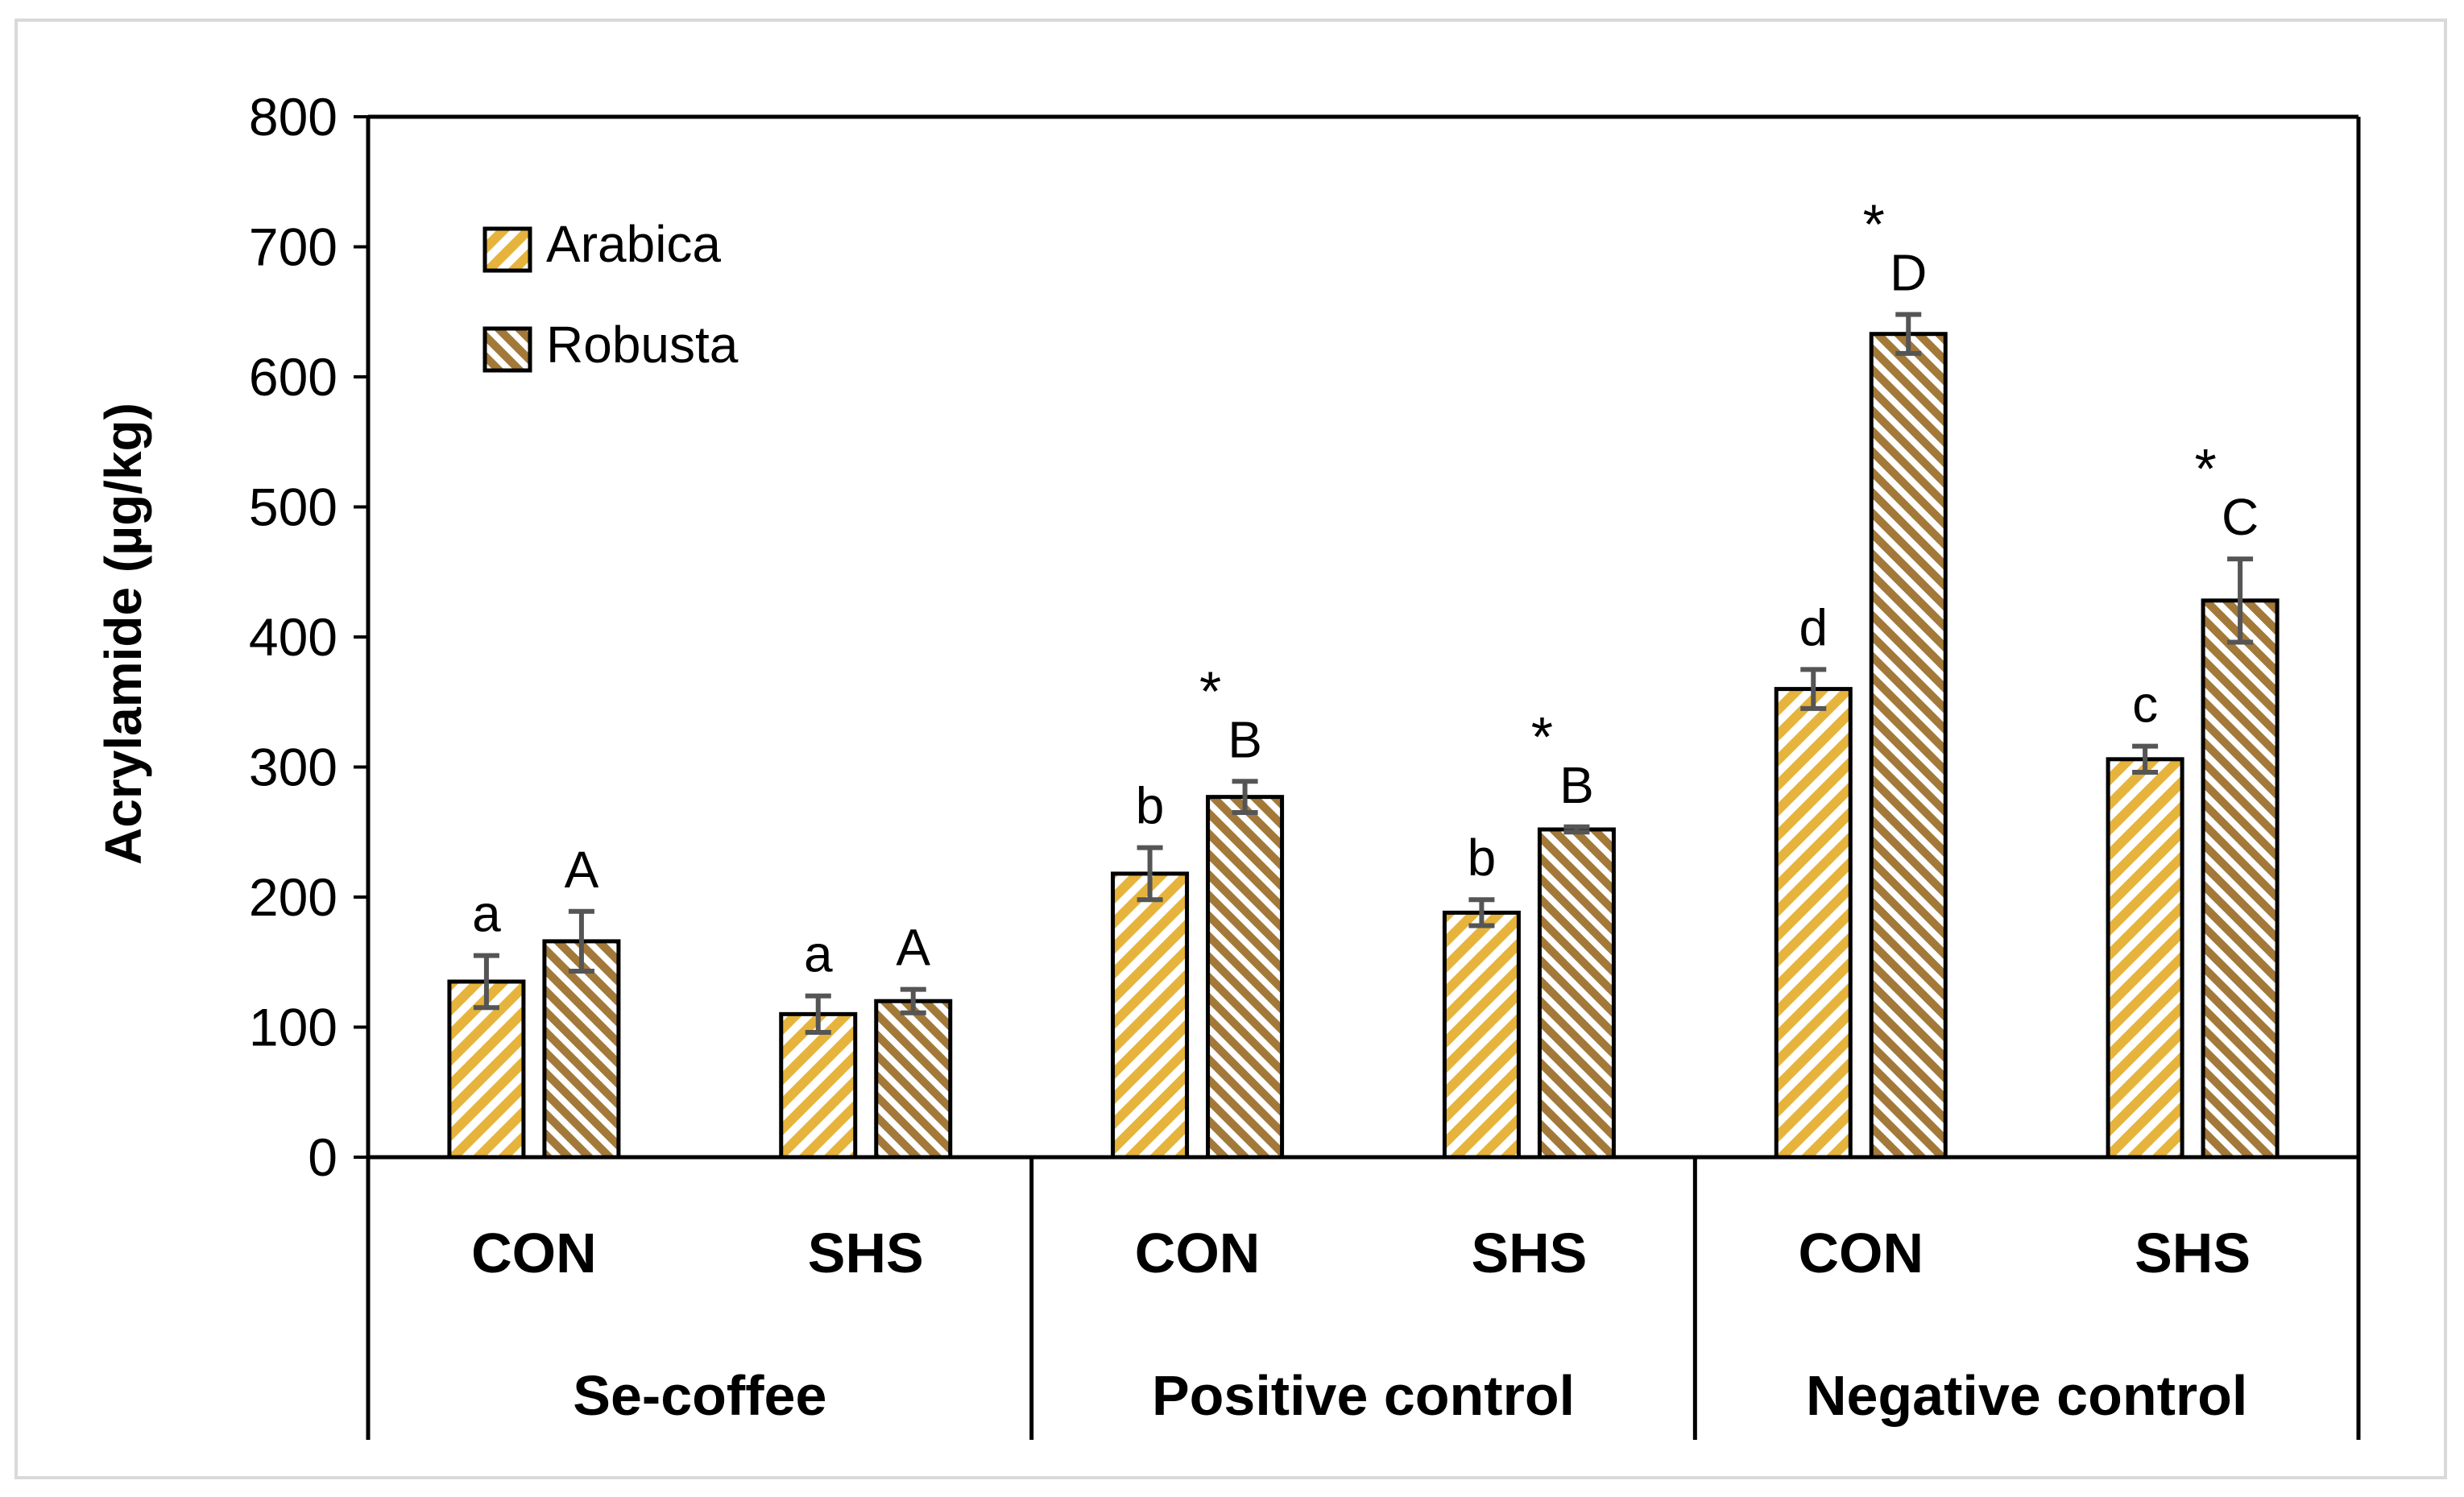 This screenshot has height=1497, width=2464. What do you see at coordinates (293, 897) in the screenshot?
I see `y-tick-label: 200` at bounding box center [293, 897].